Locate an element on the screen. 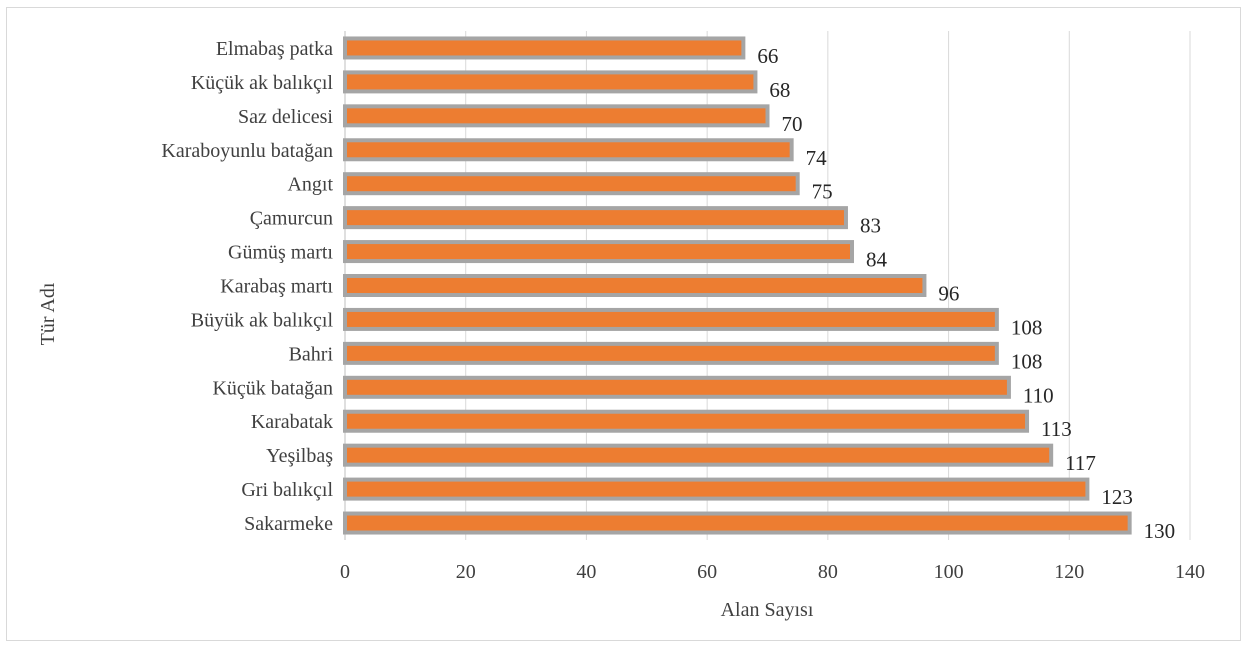  x-axis-title: Alan Sayısı is located at coordinates (767, 610).